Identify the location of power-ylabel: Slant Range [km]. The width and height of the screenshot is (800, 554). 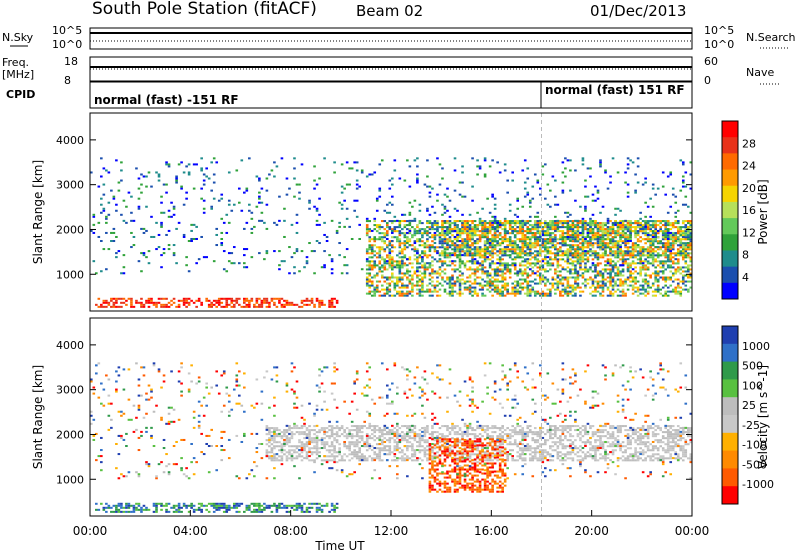
(38, 212).